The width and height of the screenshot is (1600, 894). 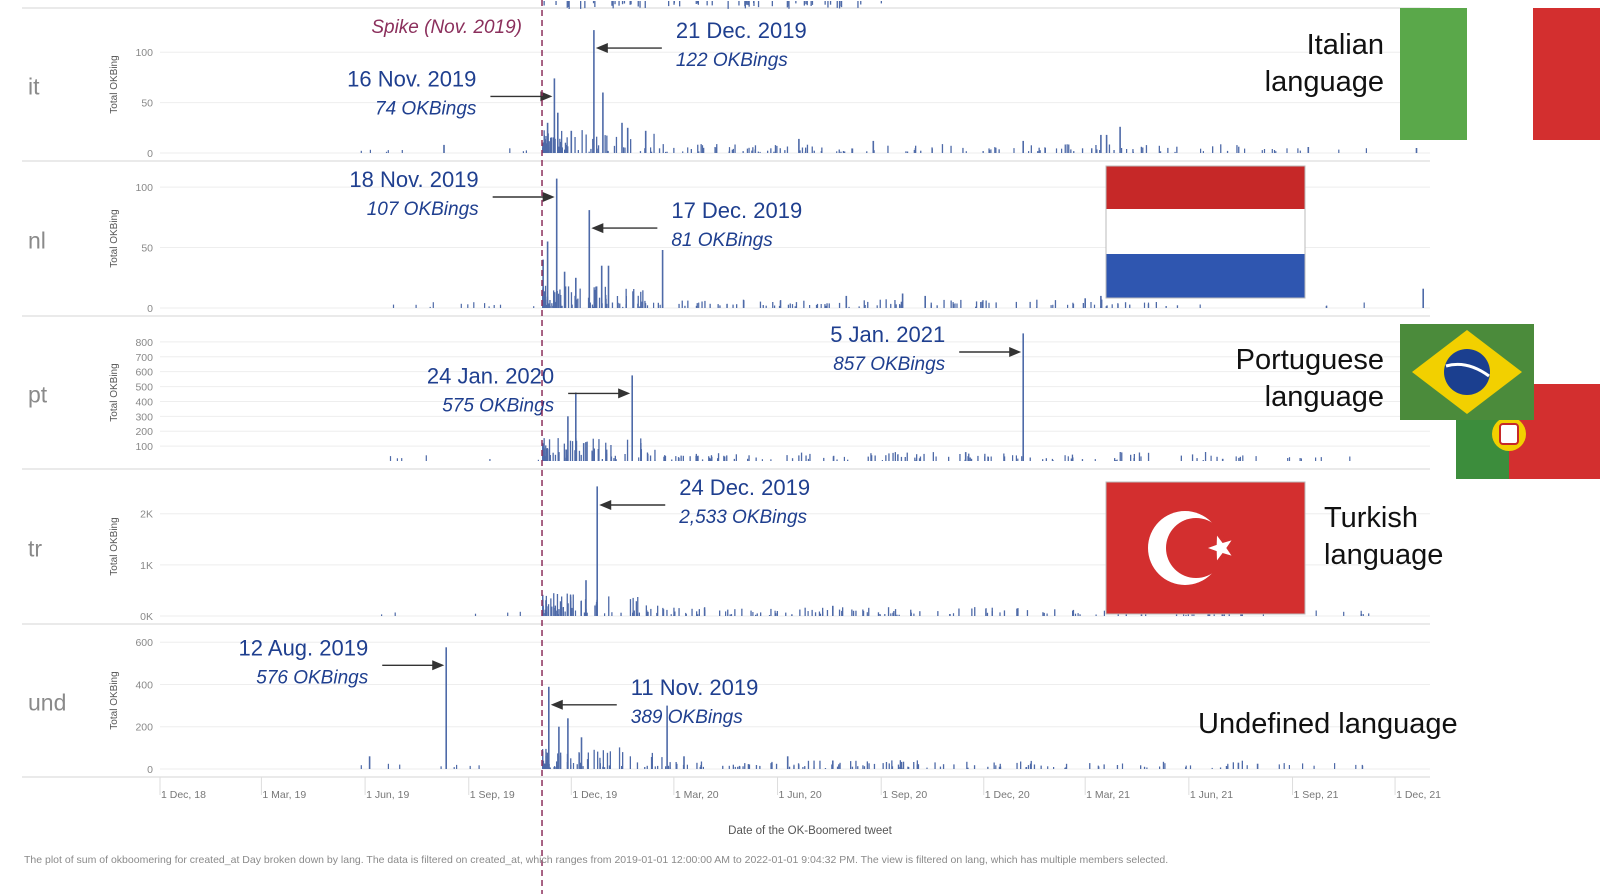 What do you see at coordinates (144, 388) in the screenshot?
I see `y-tick-label: 500` at bounding box center [144, 388].